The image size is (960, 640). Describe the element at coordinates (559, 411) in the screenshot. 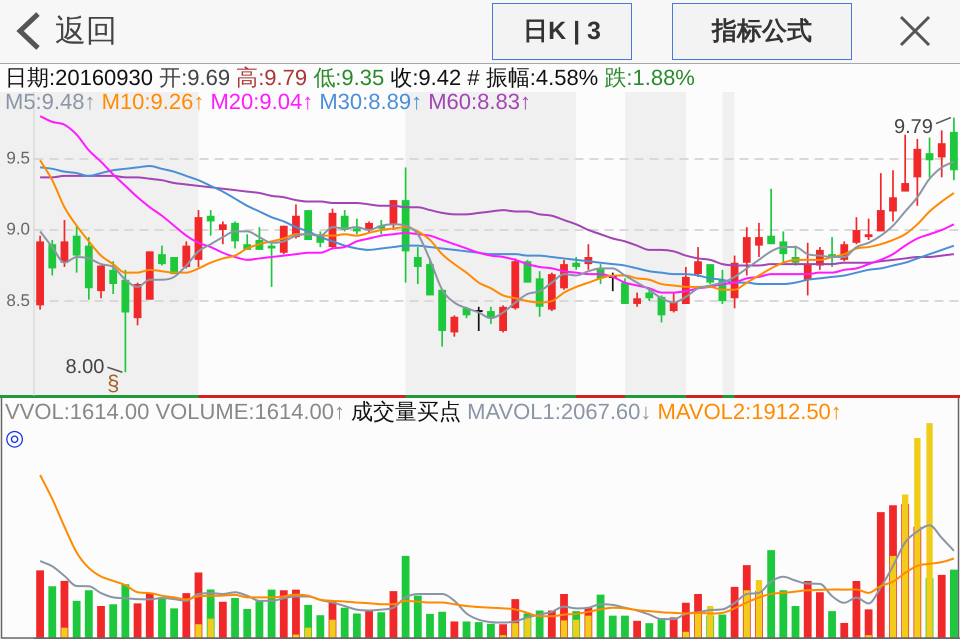

I see `text: MAVOL1:2067.60↓` at that location.